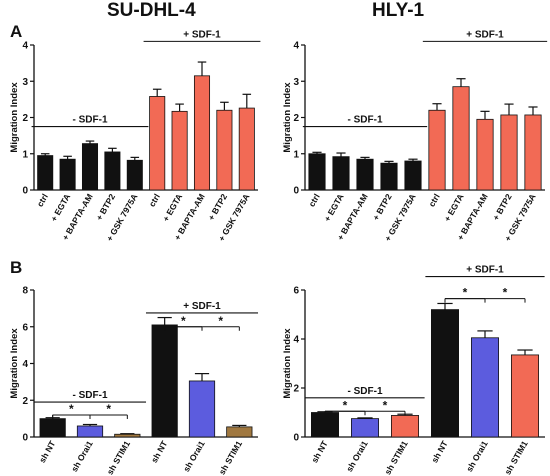 This screenshot has width=550, height=476. Describe the element at coordinates (42, 200) in the screenshot. I see `chart1-category-label-0: ctrl` at that location.